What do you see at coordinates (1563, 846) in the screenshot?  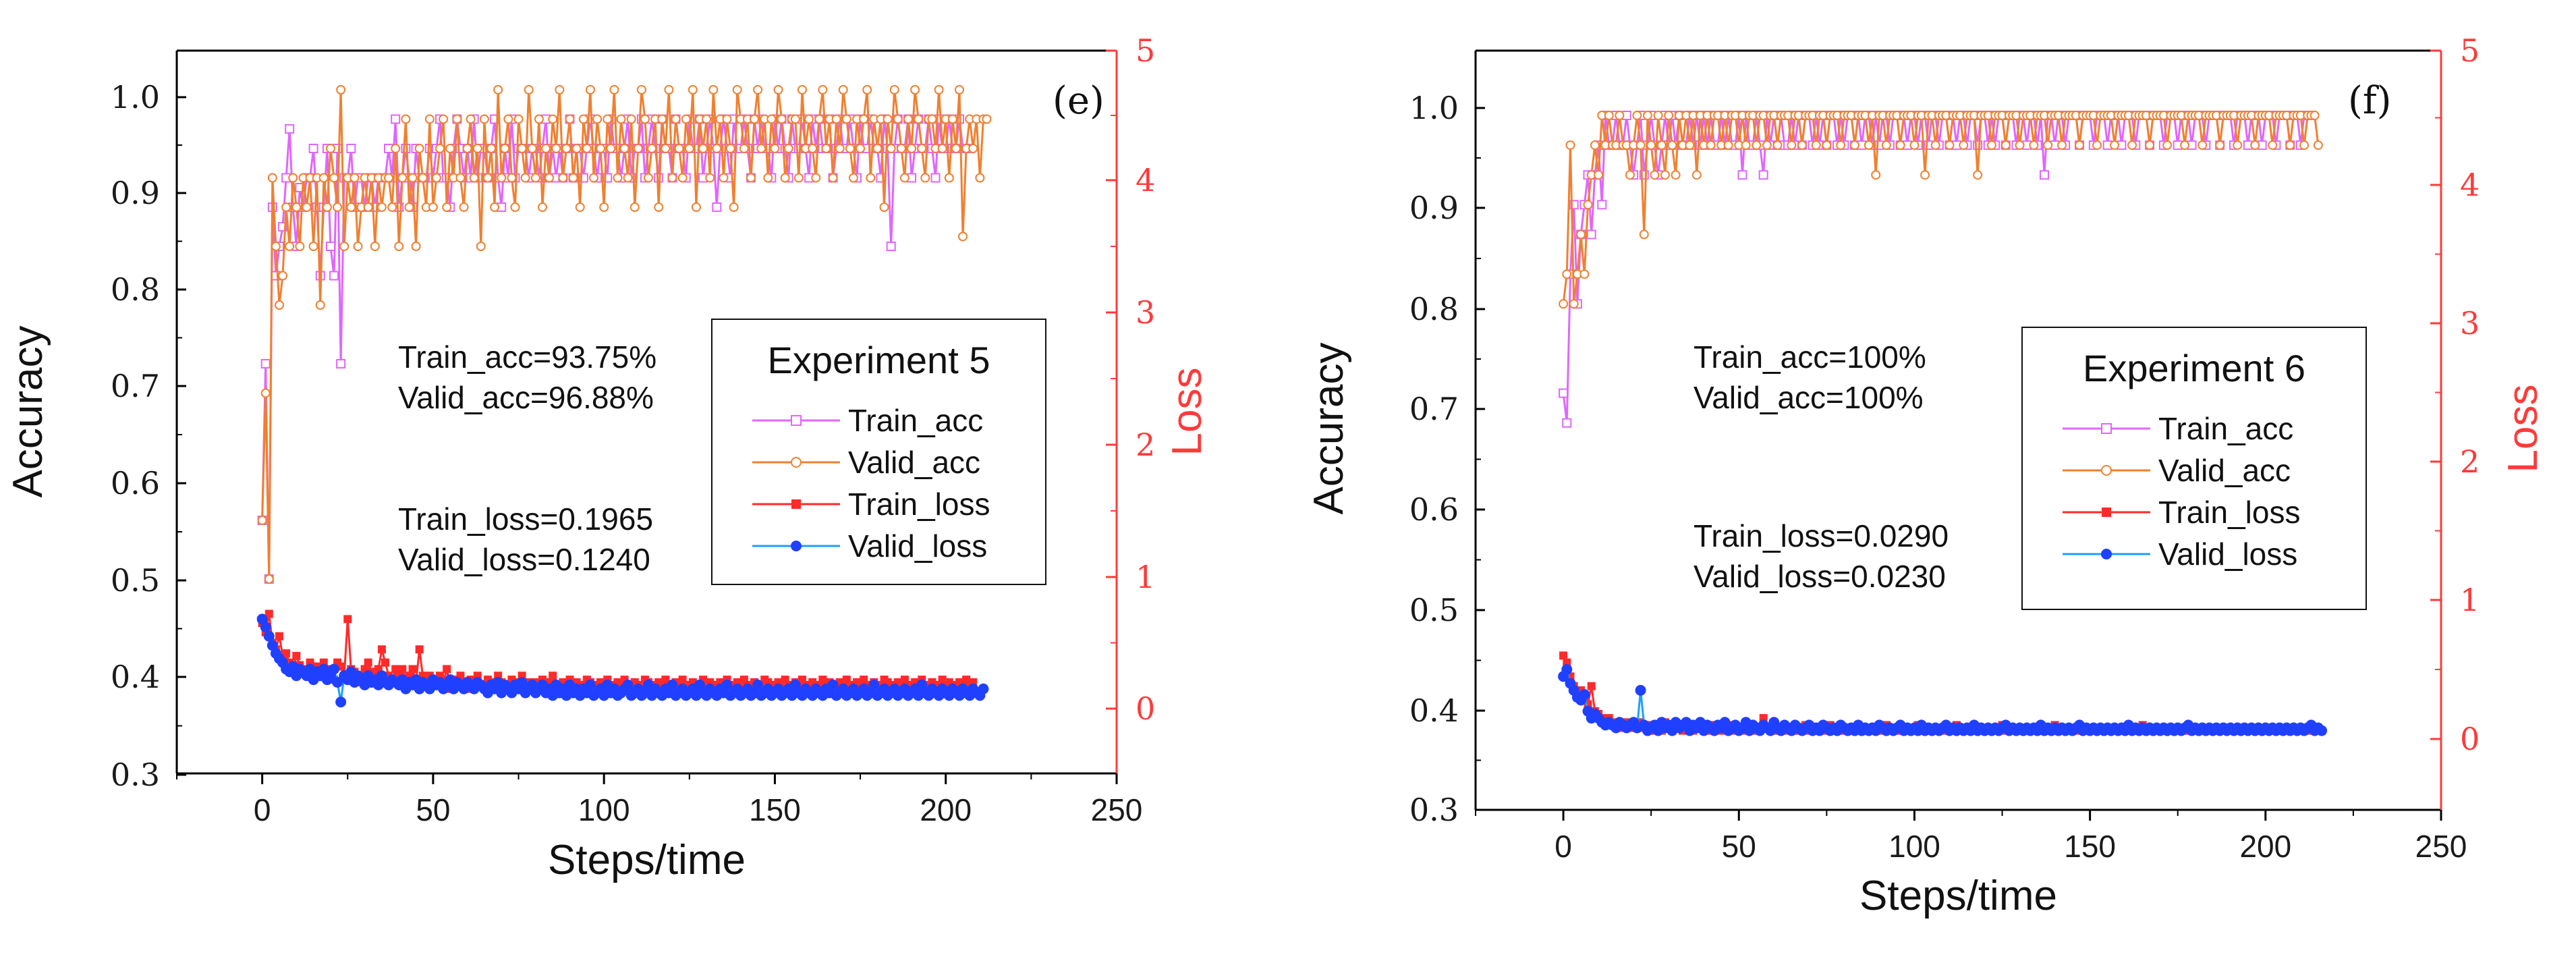 I see `x-tick-label: 0` at bounding box center [1563, 846].